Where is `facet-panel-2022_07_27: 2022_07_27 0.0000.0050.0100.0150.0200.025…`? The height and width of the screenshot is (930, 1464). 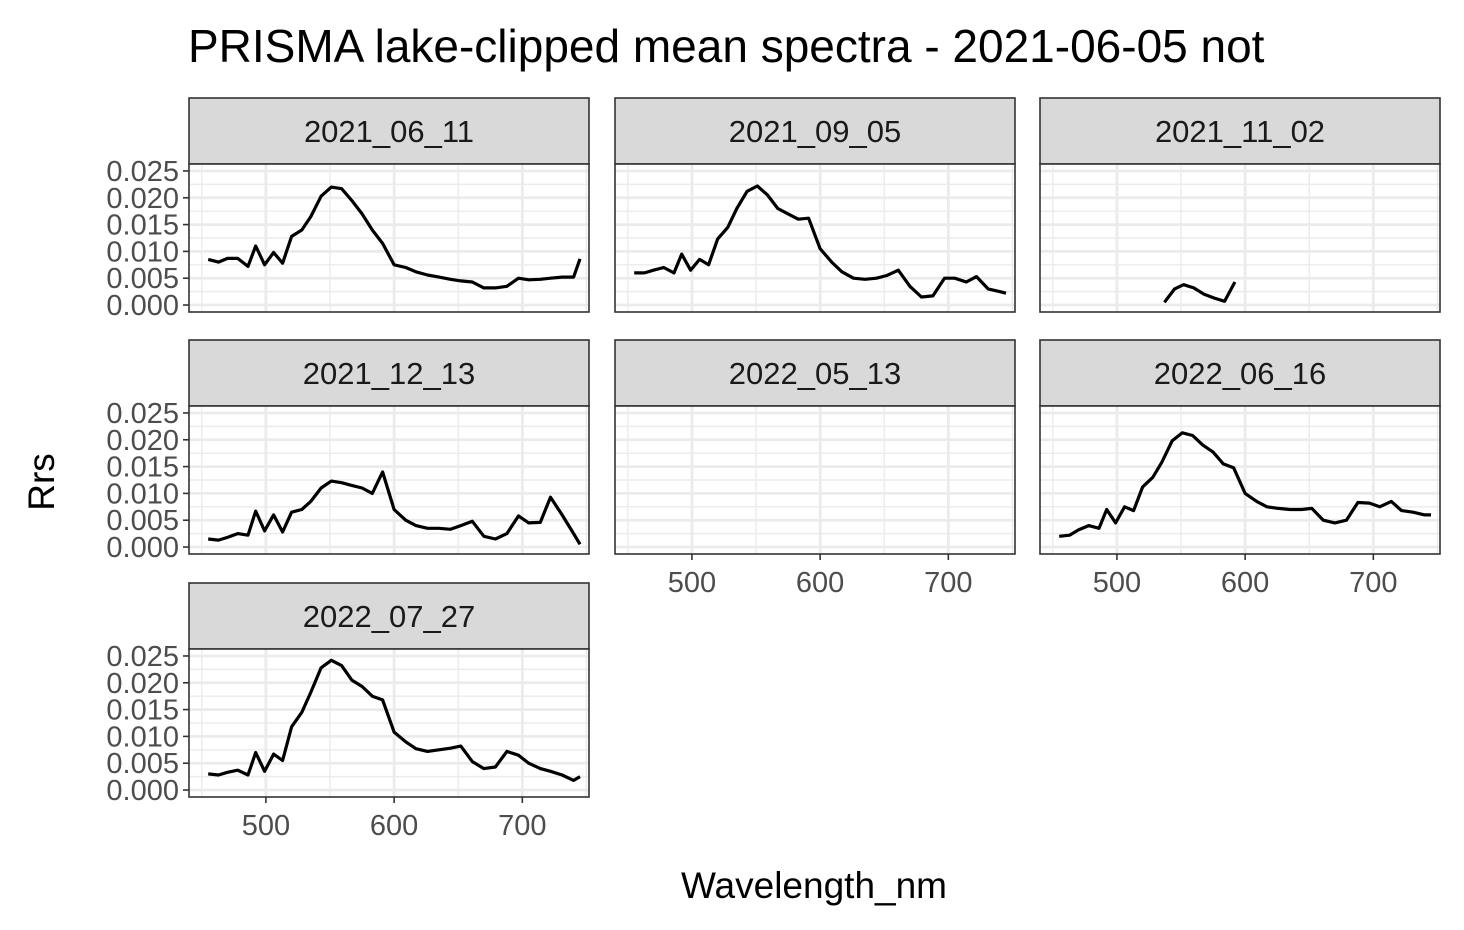
facet-panel-2022_07_27: 2022_07_27 0.0000.0050.0100.0150.0200.025… is located at coordinates (348, 712).